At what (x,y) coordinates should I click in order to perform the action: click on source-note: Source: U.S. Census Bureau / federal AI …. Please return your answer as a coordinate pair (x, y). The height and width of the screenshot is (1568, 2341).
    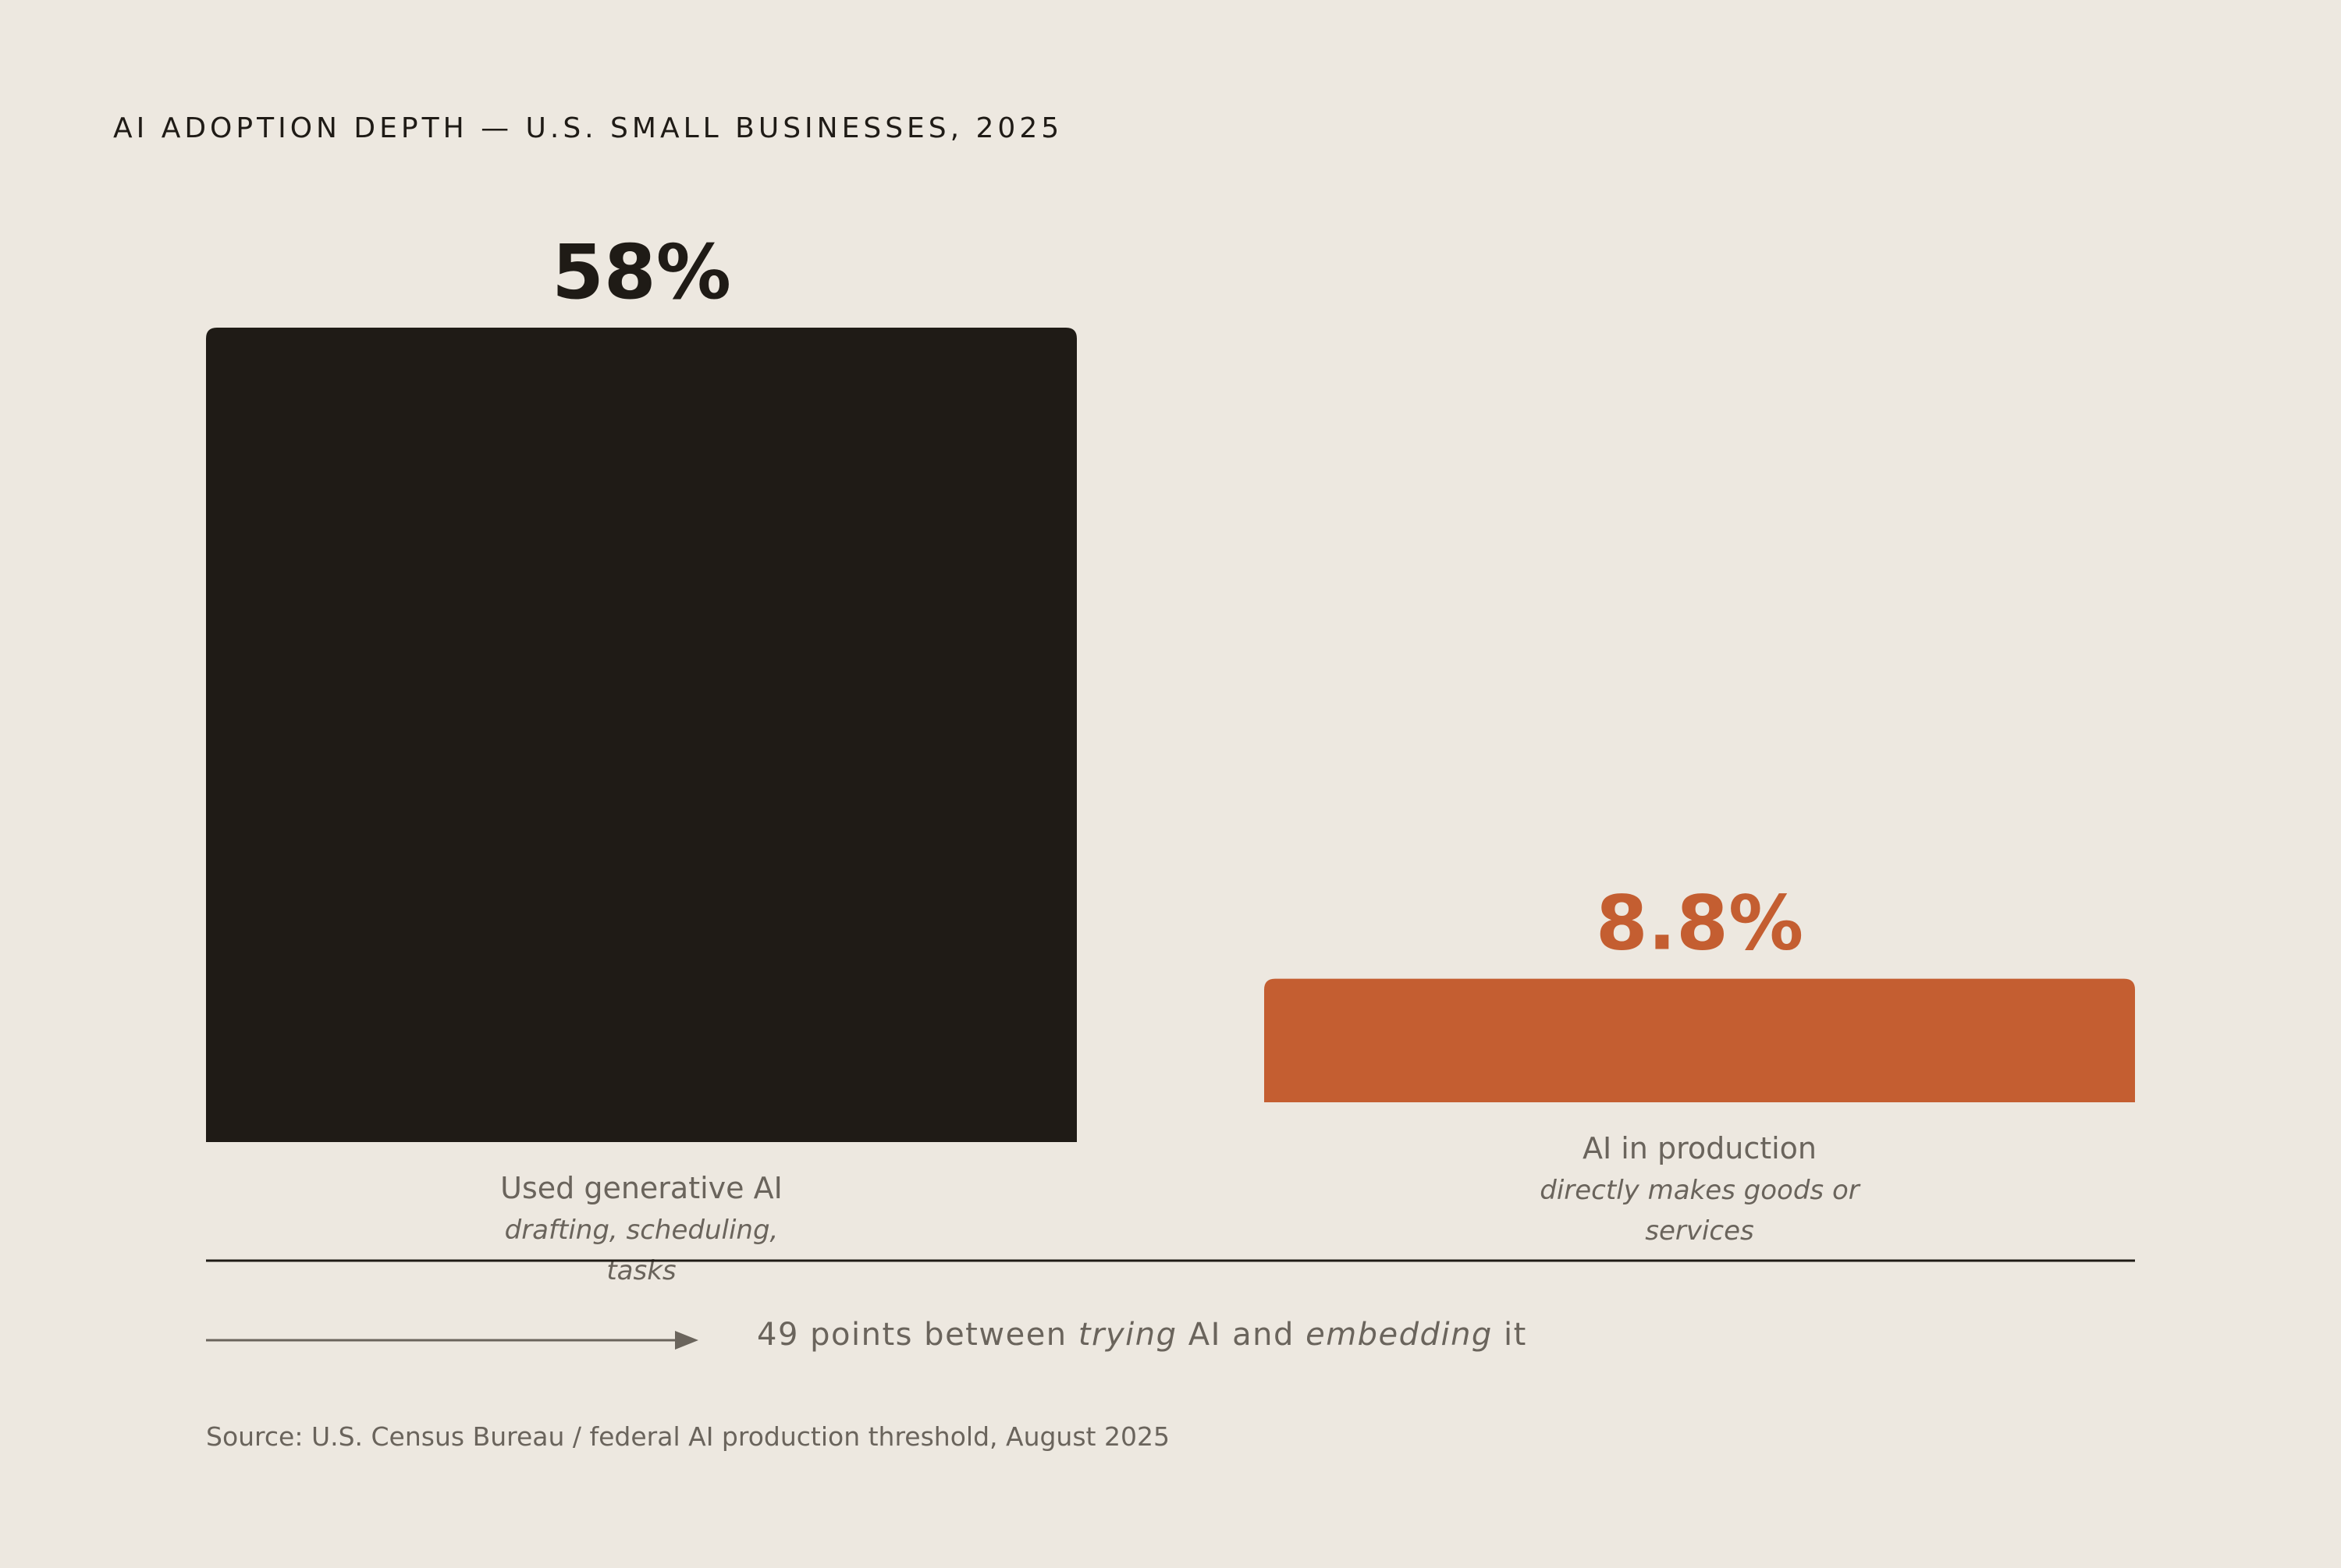
    Looking at the image, I should click on (688, 1436).